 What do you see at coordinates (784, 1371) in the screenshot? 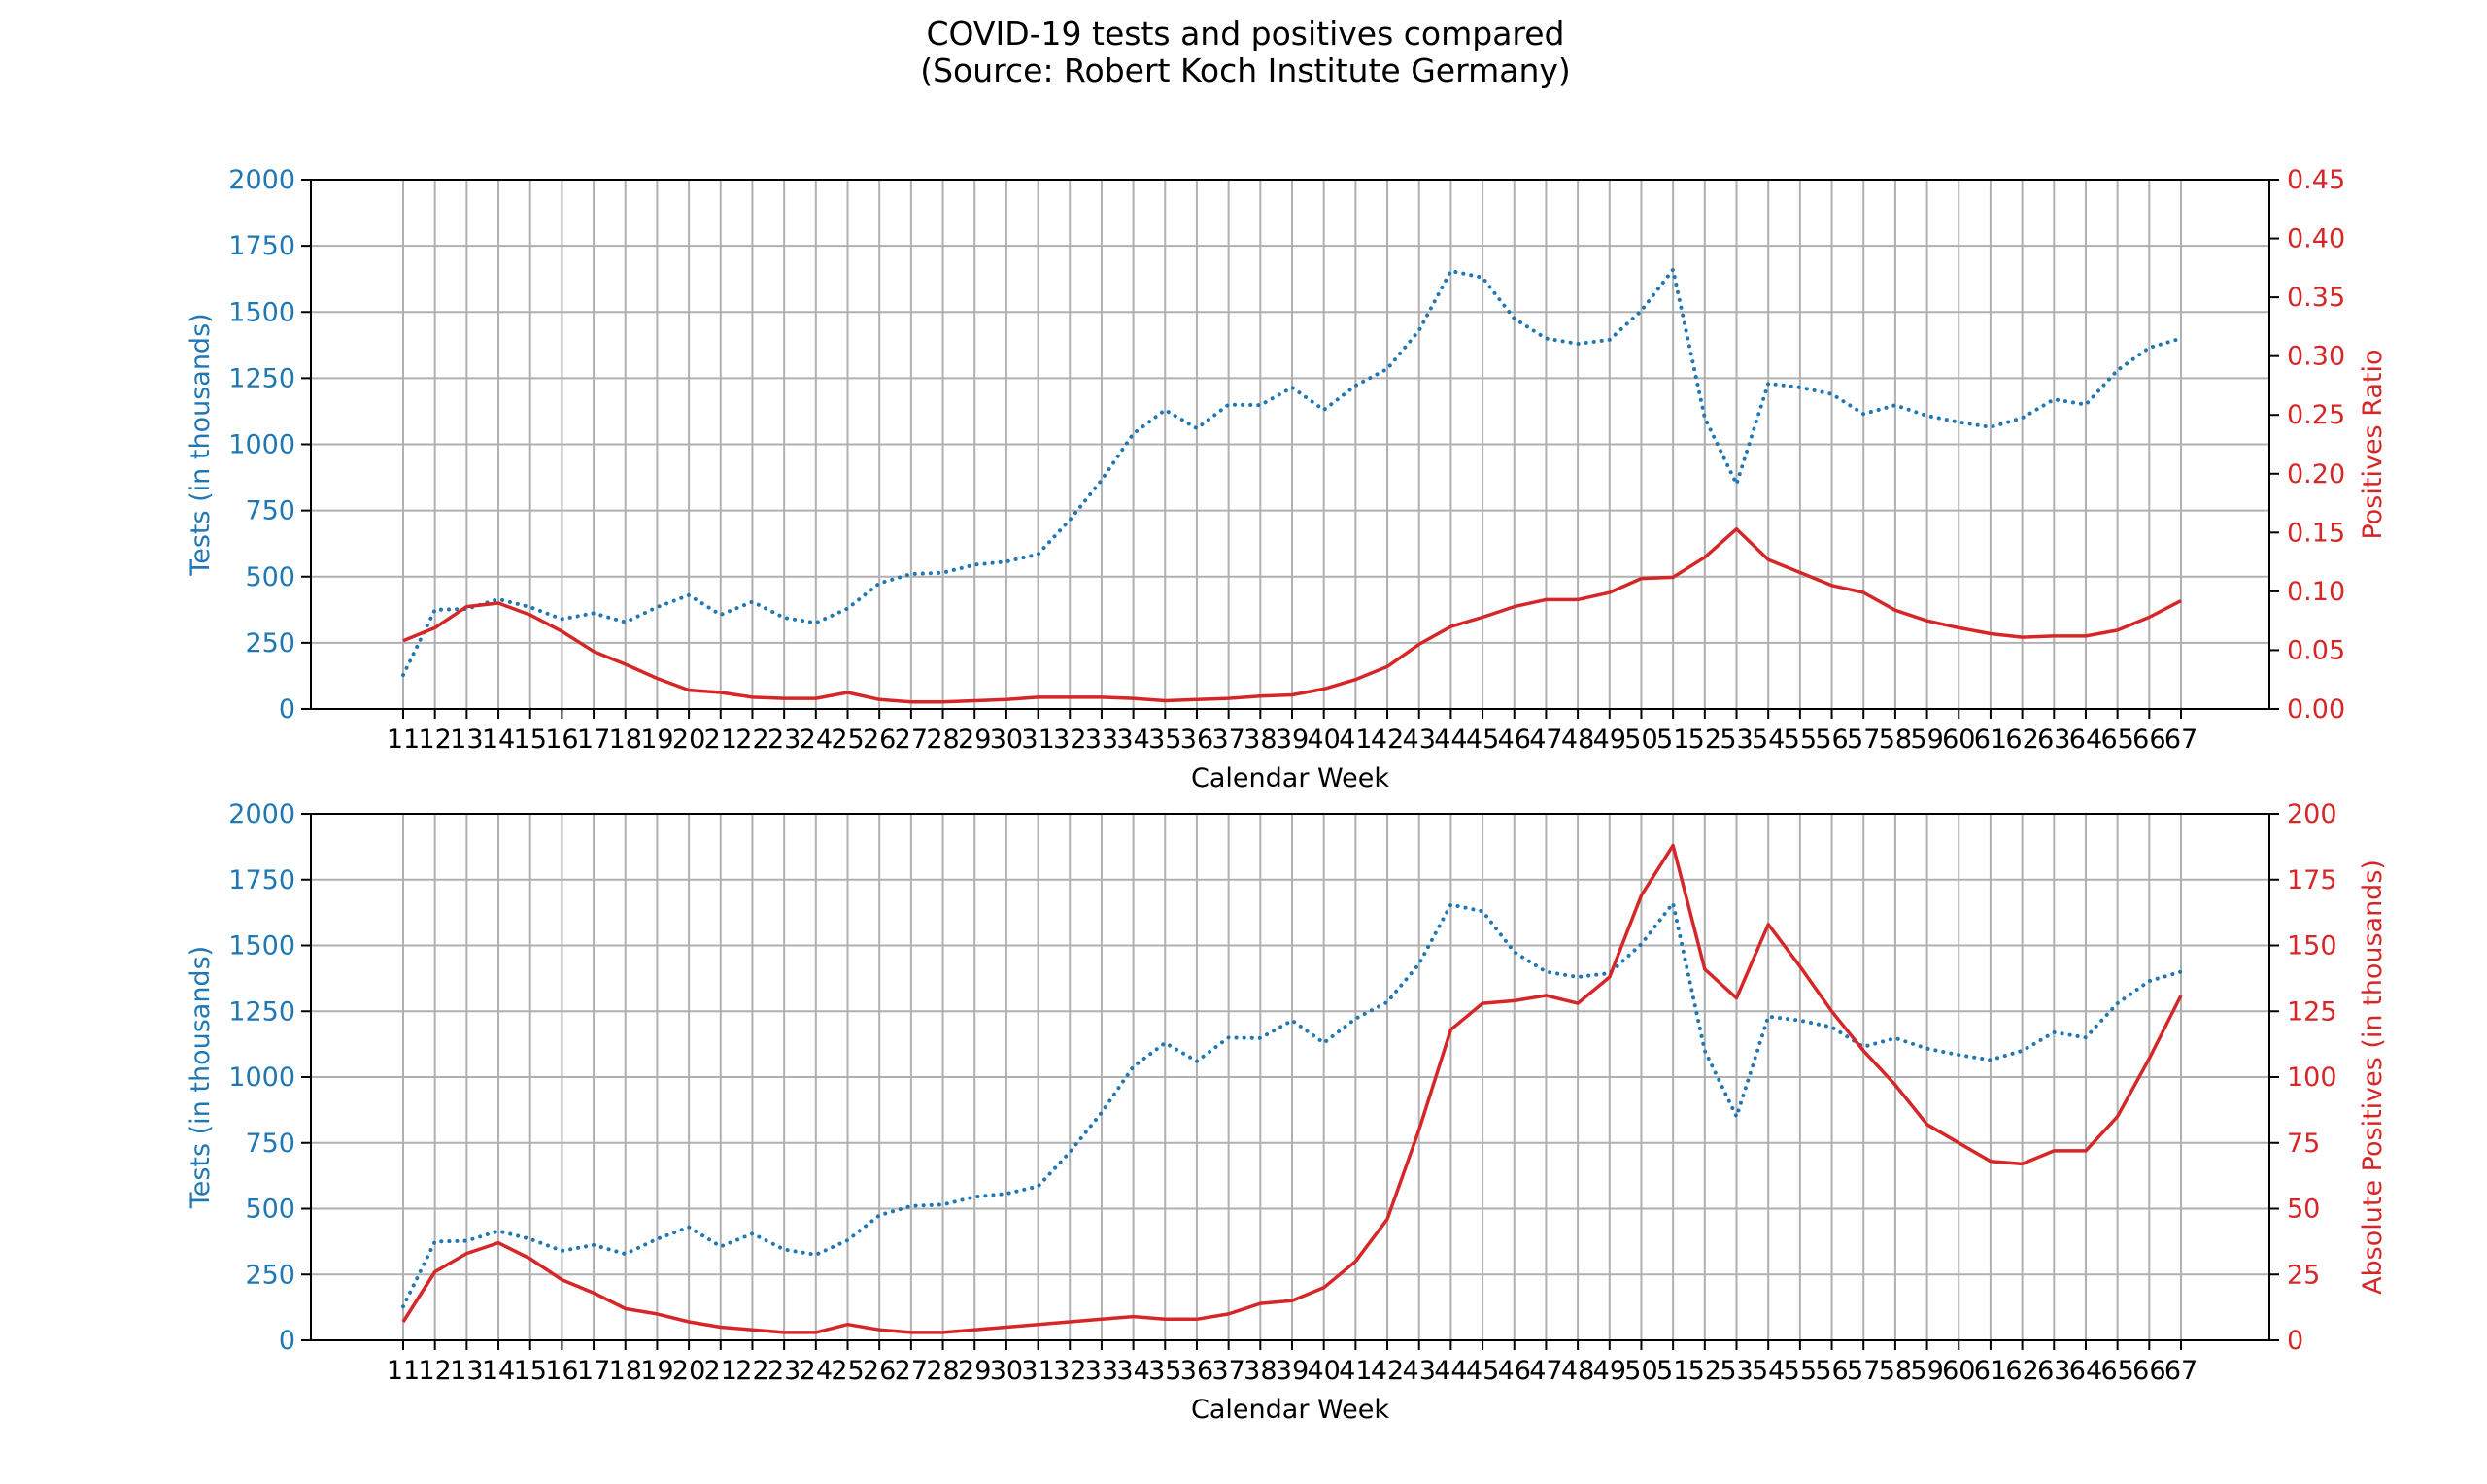
I see `x-tick-label: 23` at bounding box center [784, 1371].